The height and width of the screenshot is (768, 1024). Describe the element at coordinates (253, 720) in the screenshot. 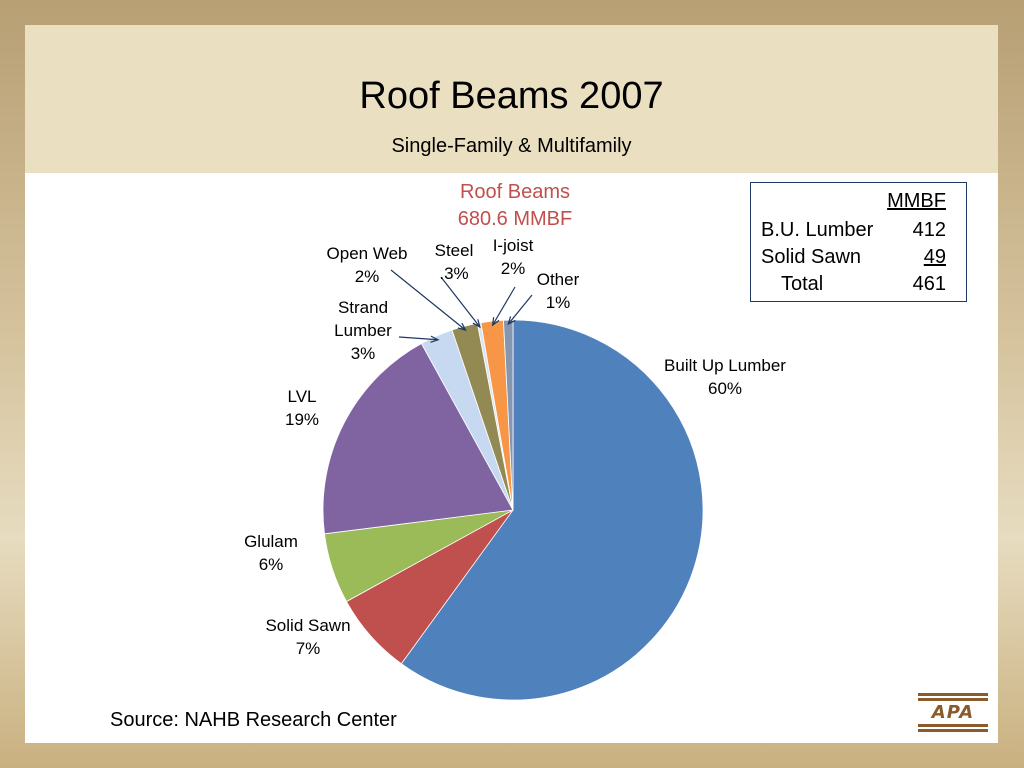

I see `source-note: Source: NAHB Research Center` at that location.